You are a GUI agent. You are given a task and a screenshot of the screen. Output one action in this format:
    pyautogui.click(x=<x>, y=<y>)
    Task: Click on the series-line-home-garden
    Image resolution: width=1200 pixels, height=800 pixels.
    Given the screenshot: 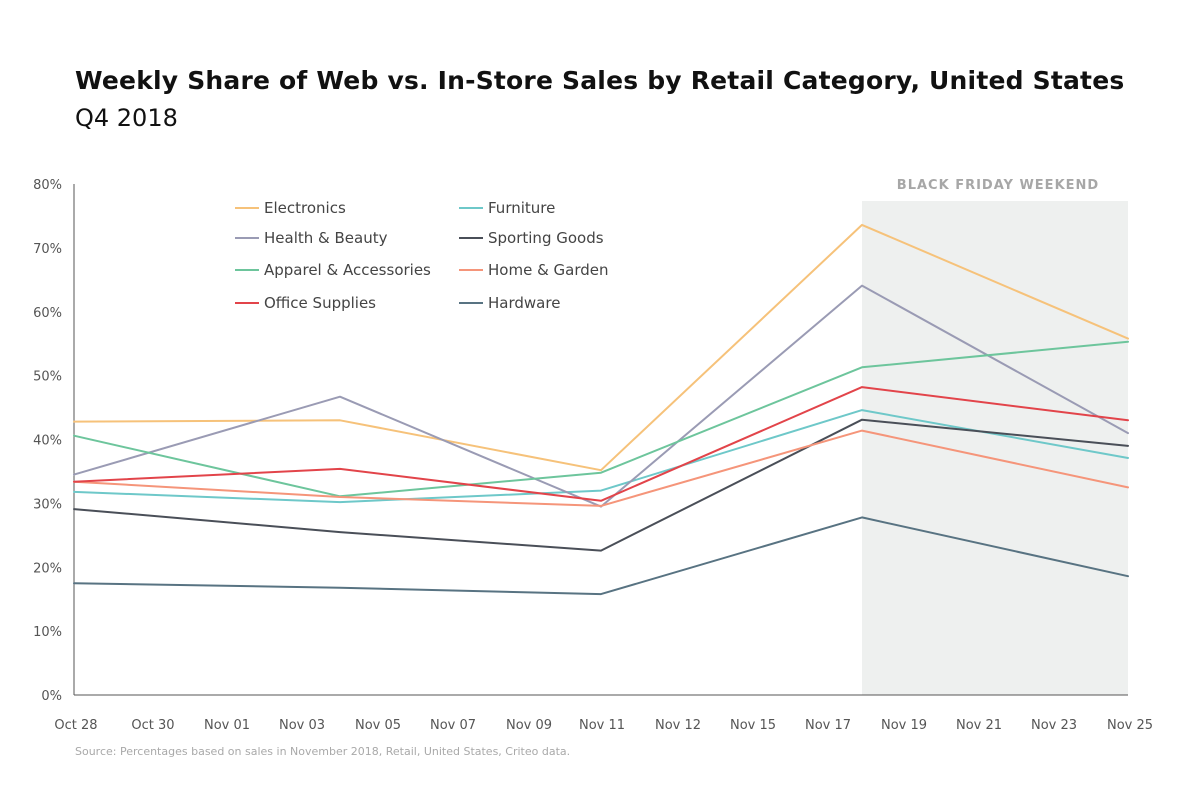 What is the action you would take?
    pyautogui.click(x=601, y=468)
    